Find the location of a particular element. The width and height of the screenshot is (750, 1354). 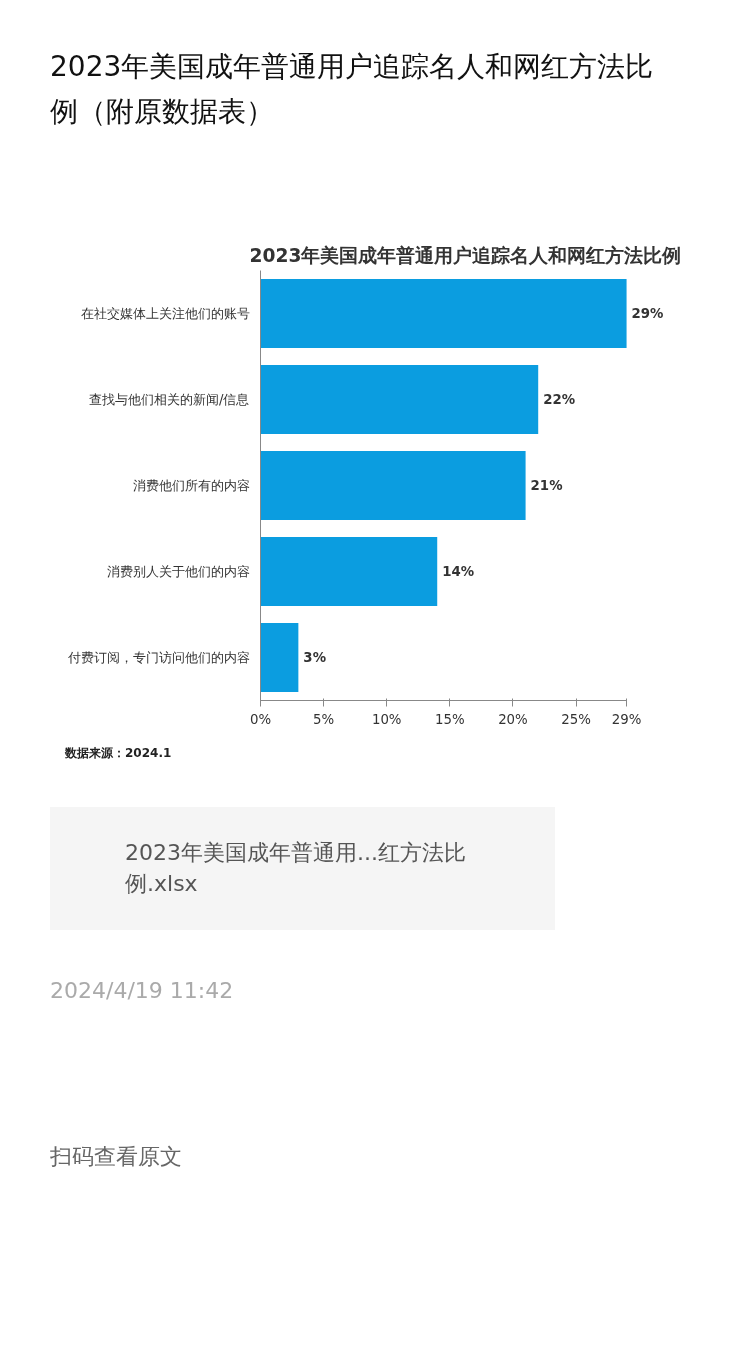

x-tick-label: 5% is located at coordinates (324, 719).